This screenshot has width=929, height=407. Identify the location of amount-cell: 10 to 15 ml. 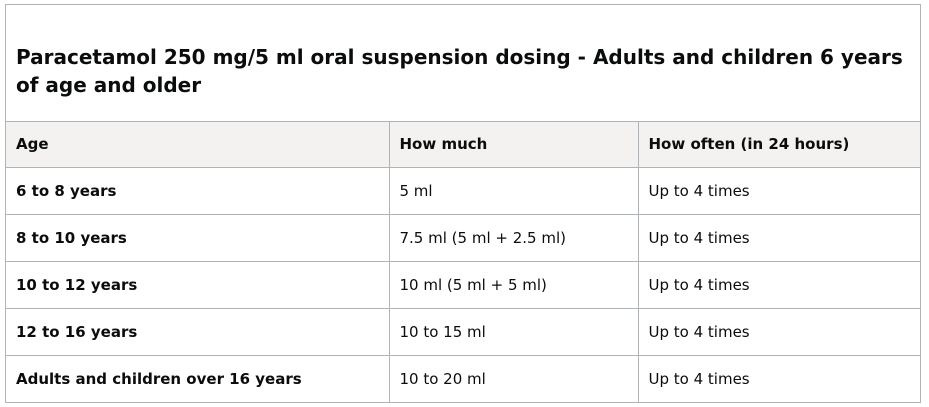
(514, 332).